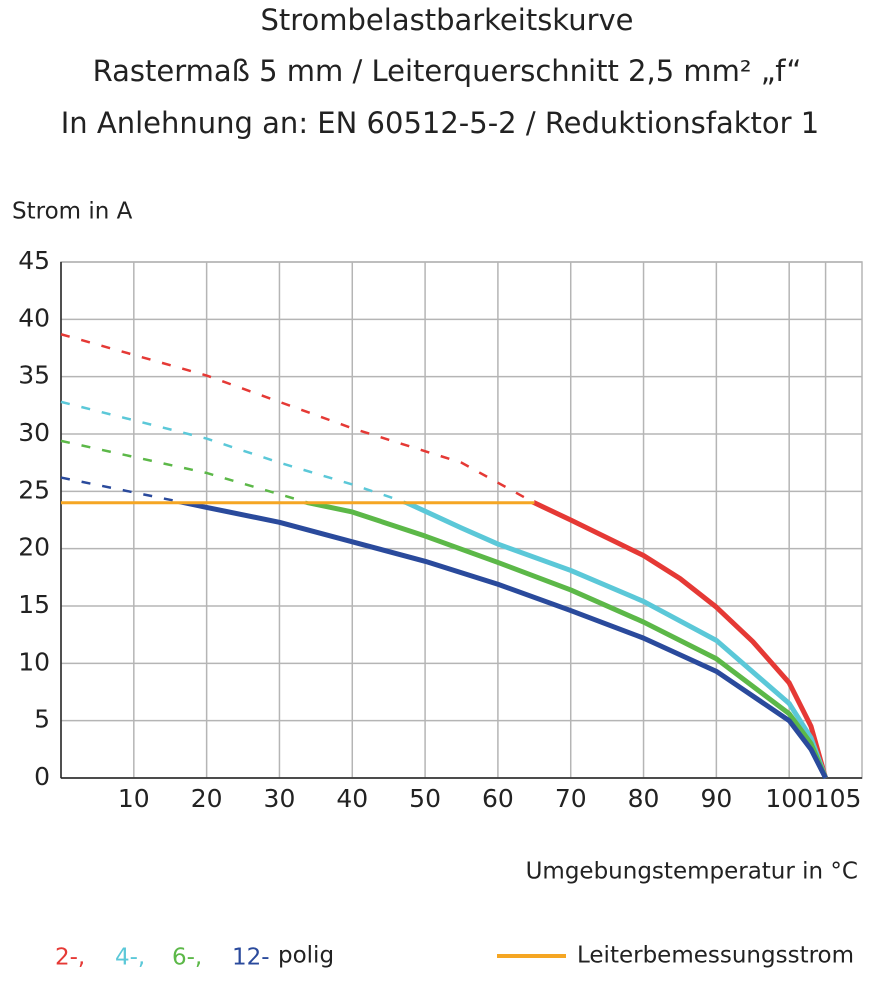  What do you see at coordinates (207, 798) in the screenshot?
I see `x-tick-label: 20` at bounding box center [207, 798].